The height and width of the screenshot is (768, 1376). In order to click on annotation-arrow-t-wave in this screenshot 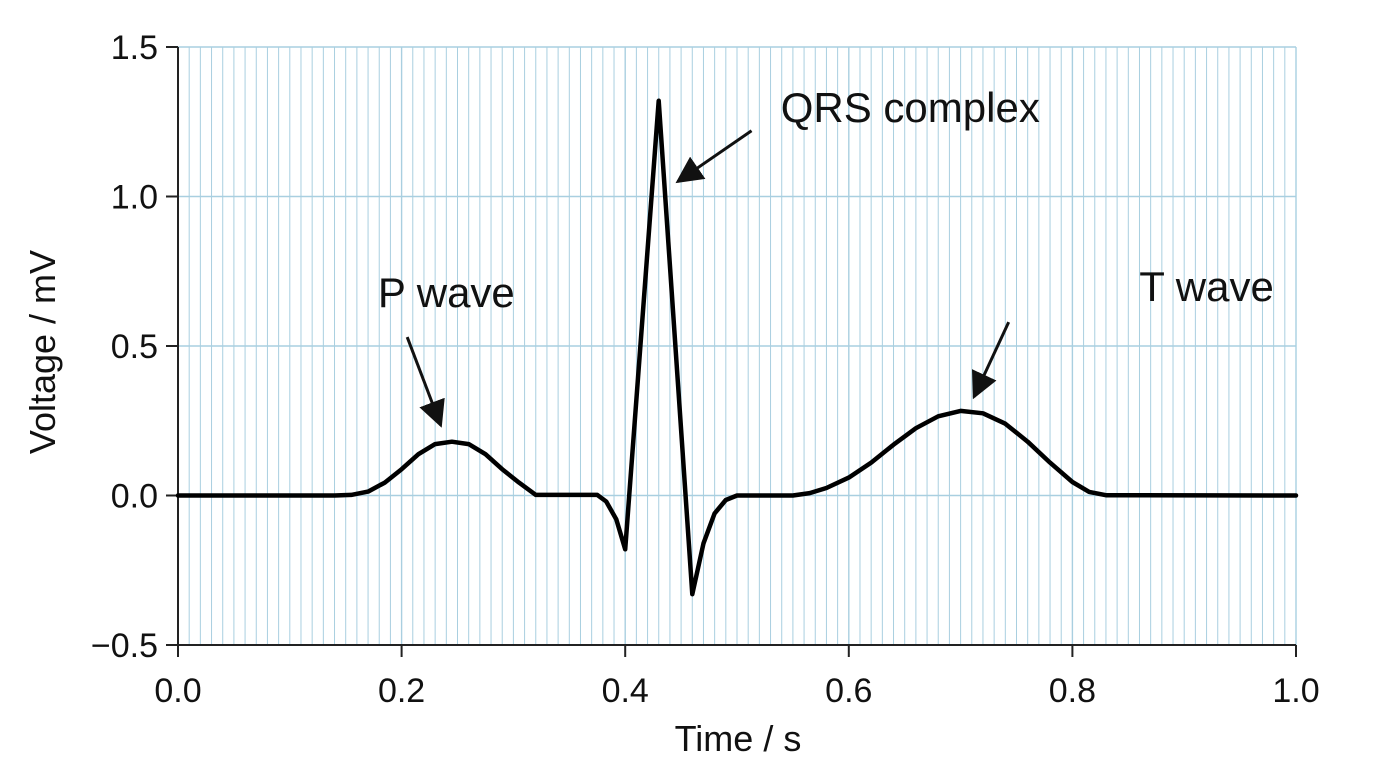, I will do `click(991, 360)`.